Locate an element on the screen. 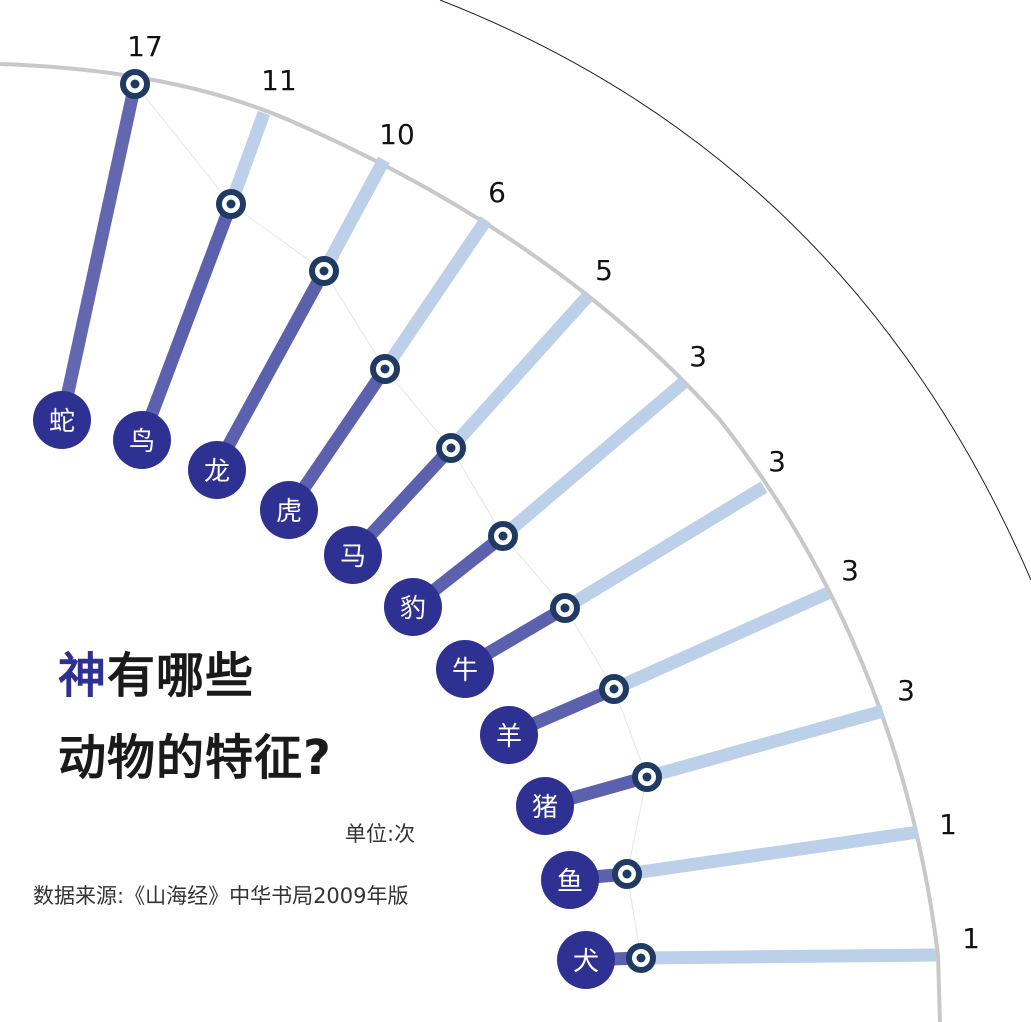 The height and width of the screenshot is (1022, 1031). category-badge: 豹 is located at coordinates (413, 607).